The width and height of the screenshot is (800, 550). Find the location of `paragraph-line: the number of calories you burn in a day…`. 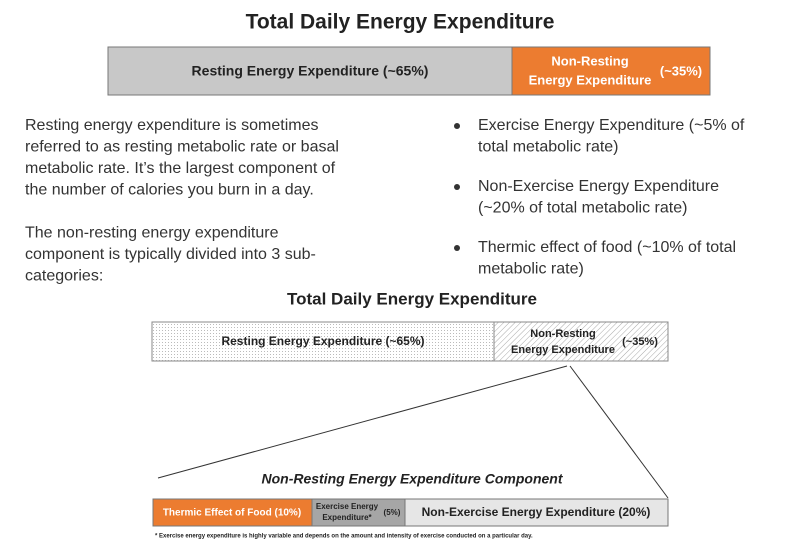

paragraph-line: the number of calories you burn in a day… is located at coordinates (169, 190).